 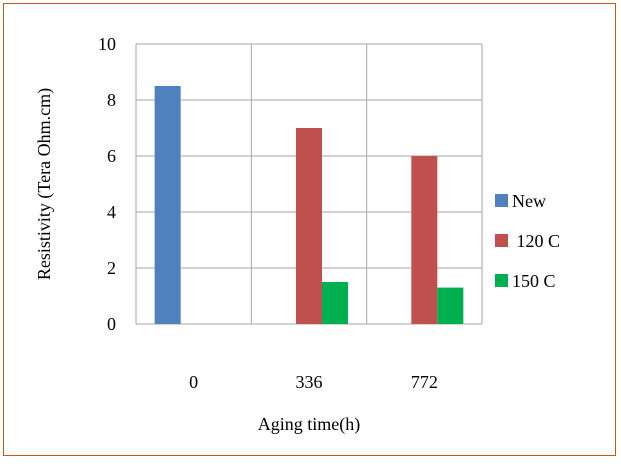 What do you see at coordinates (111, 100) in the screenshot?
I see `y-tick-label: 8` at bounding box center [111, 100].